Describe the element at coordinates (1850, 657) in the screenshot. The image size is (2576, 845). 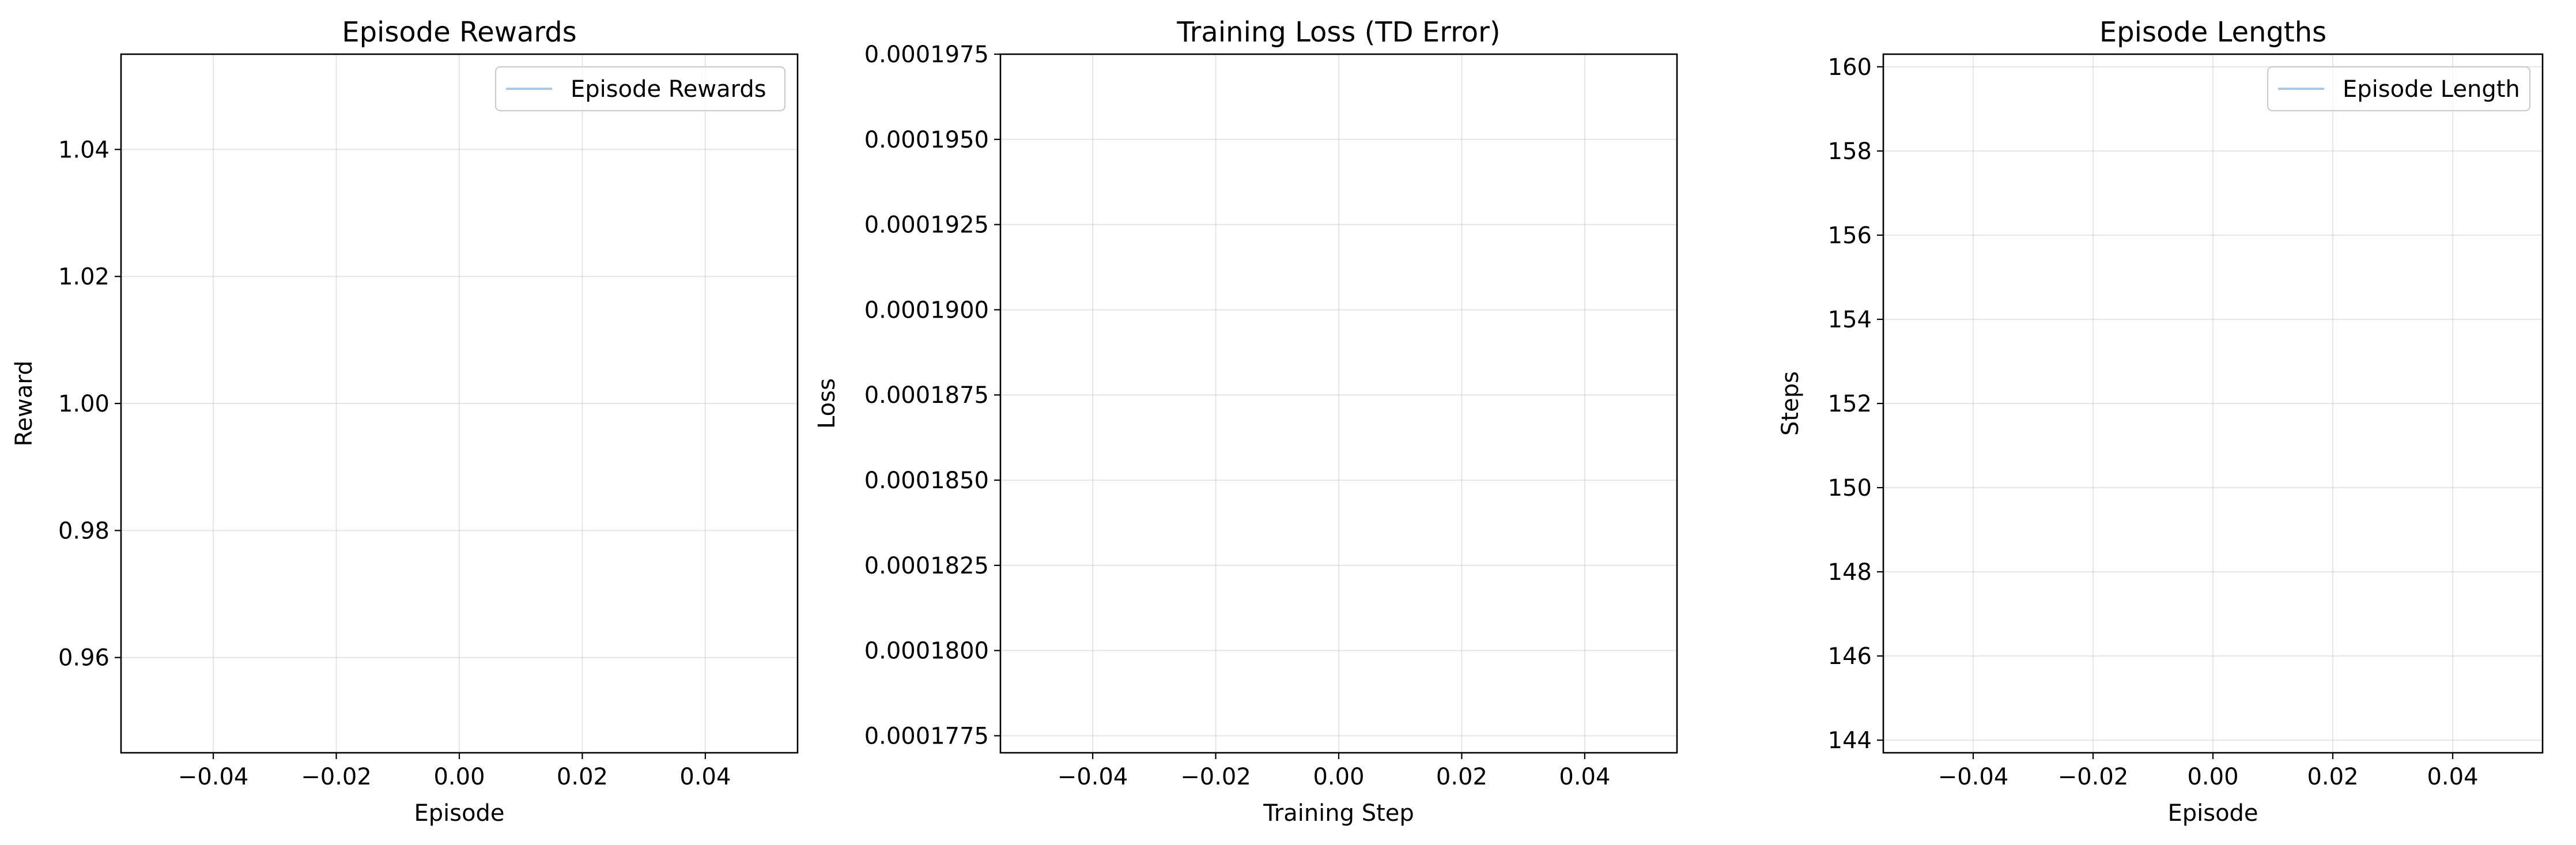
I see `y-tick-label: 146` at that location.